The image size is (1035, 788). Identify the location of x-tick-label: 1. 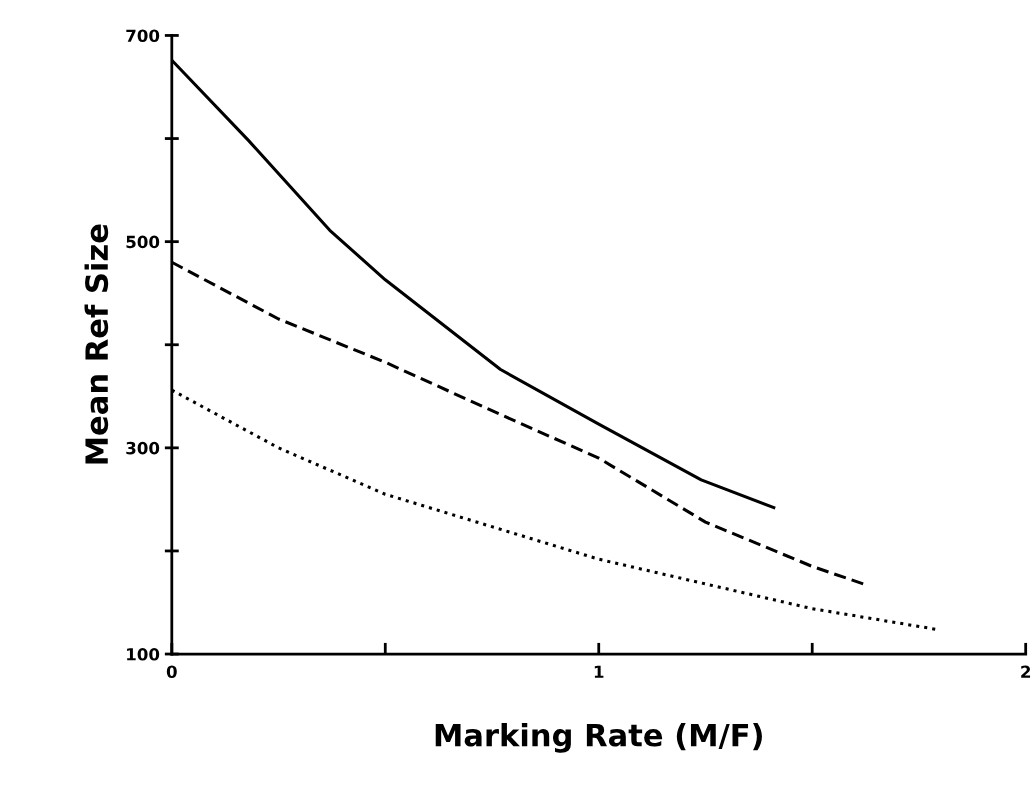
(599, 671).